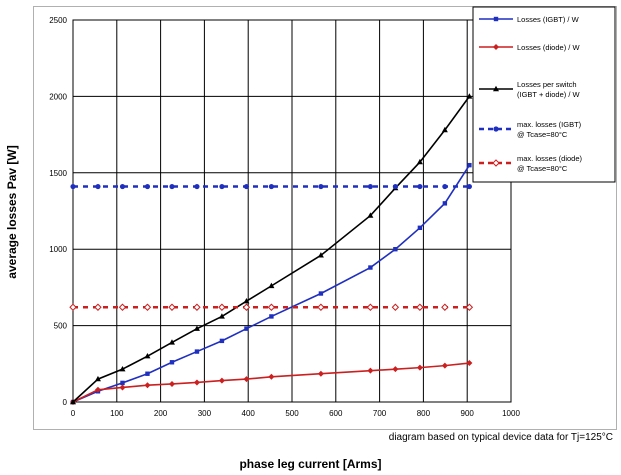  What do you see at coordinates (496, 88) in the screenshot?
I see `legend-marker-switch-losses` at bounding box center [496, 88].